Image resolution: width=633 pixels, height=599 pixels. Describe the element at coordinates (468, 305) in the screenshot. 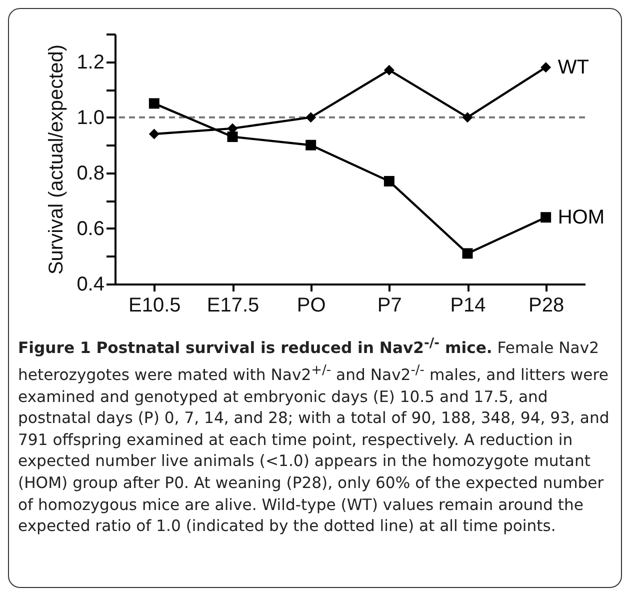

I see `x-tick-label: P14` at that location.